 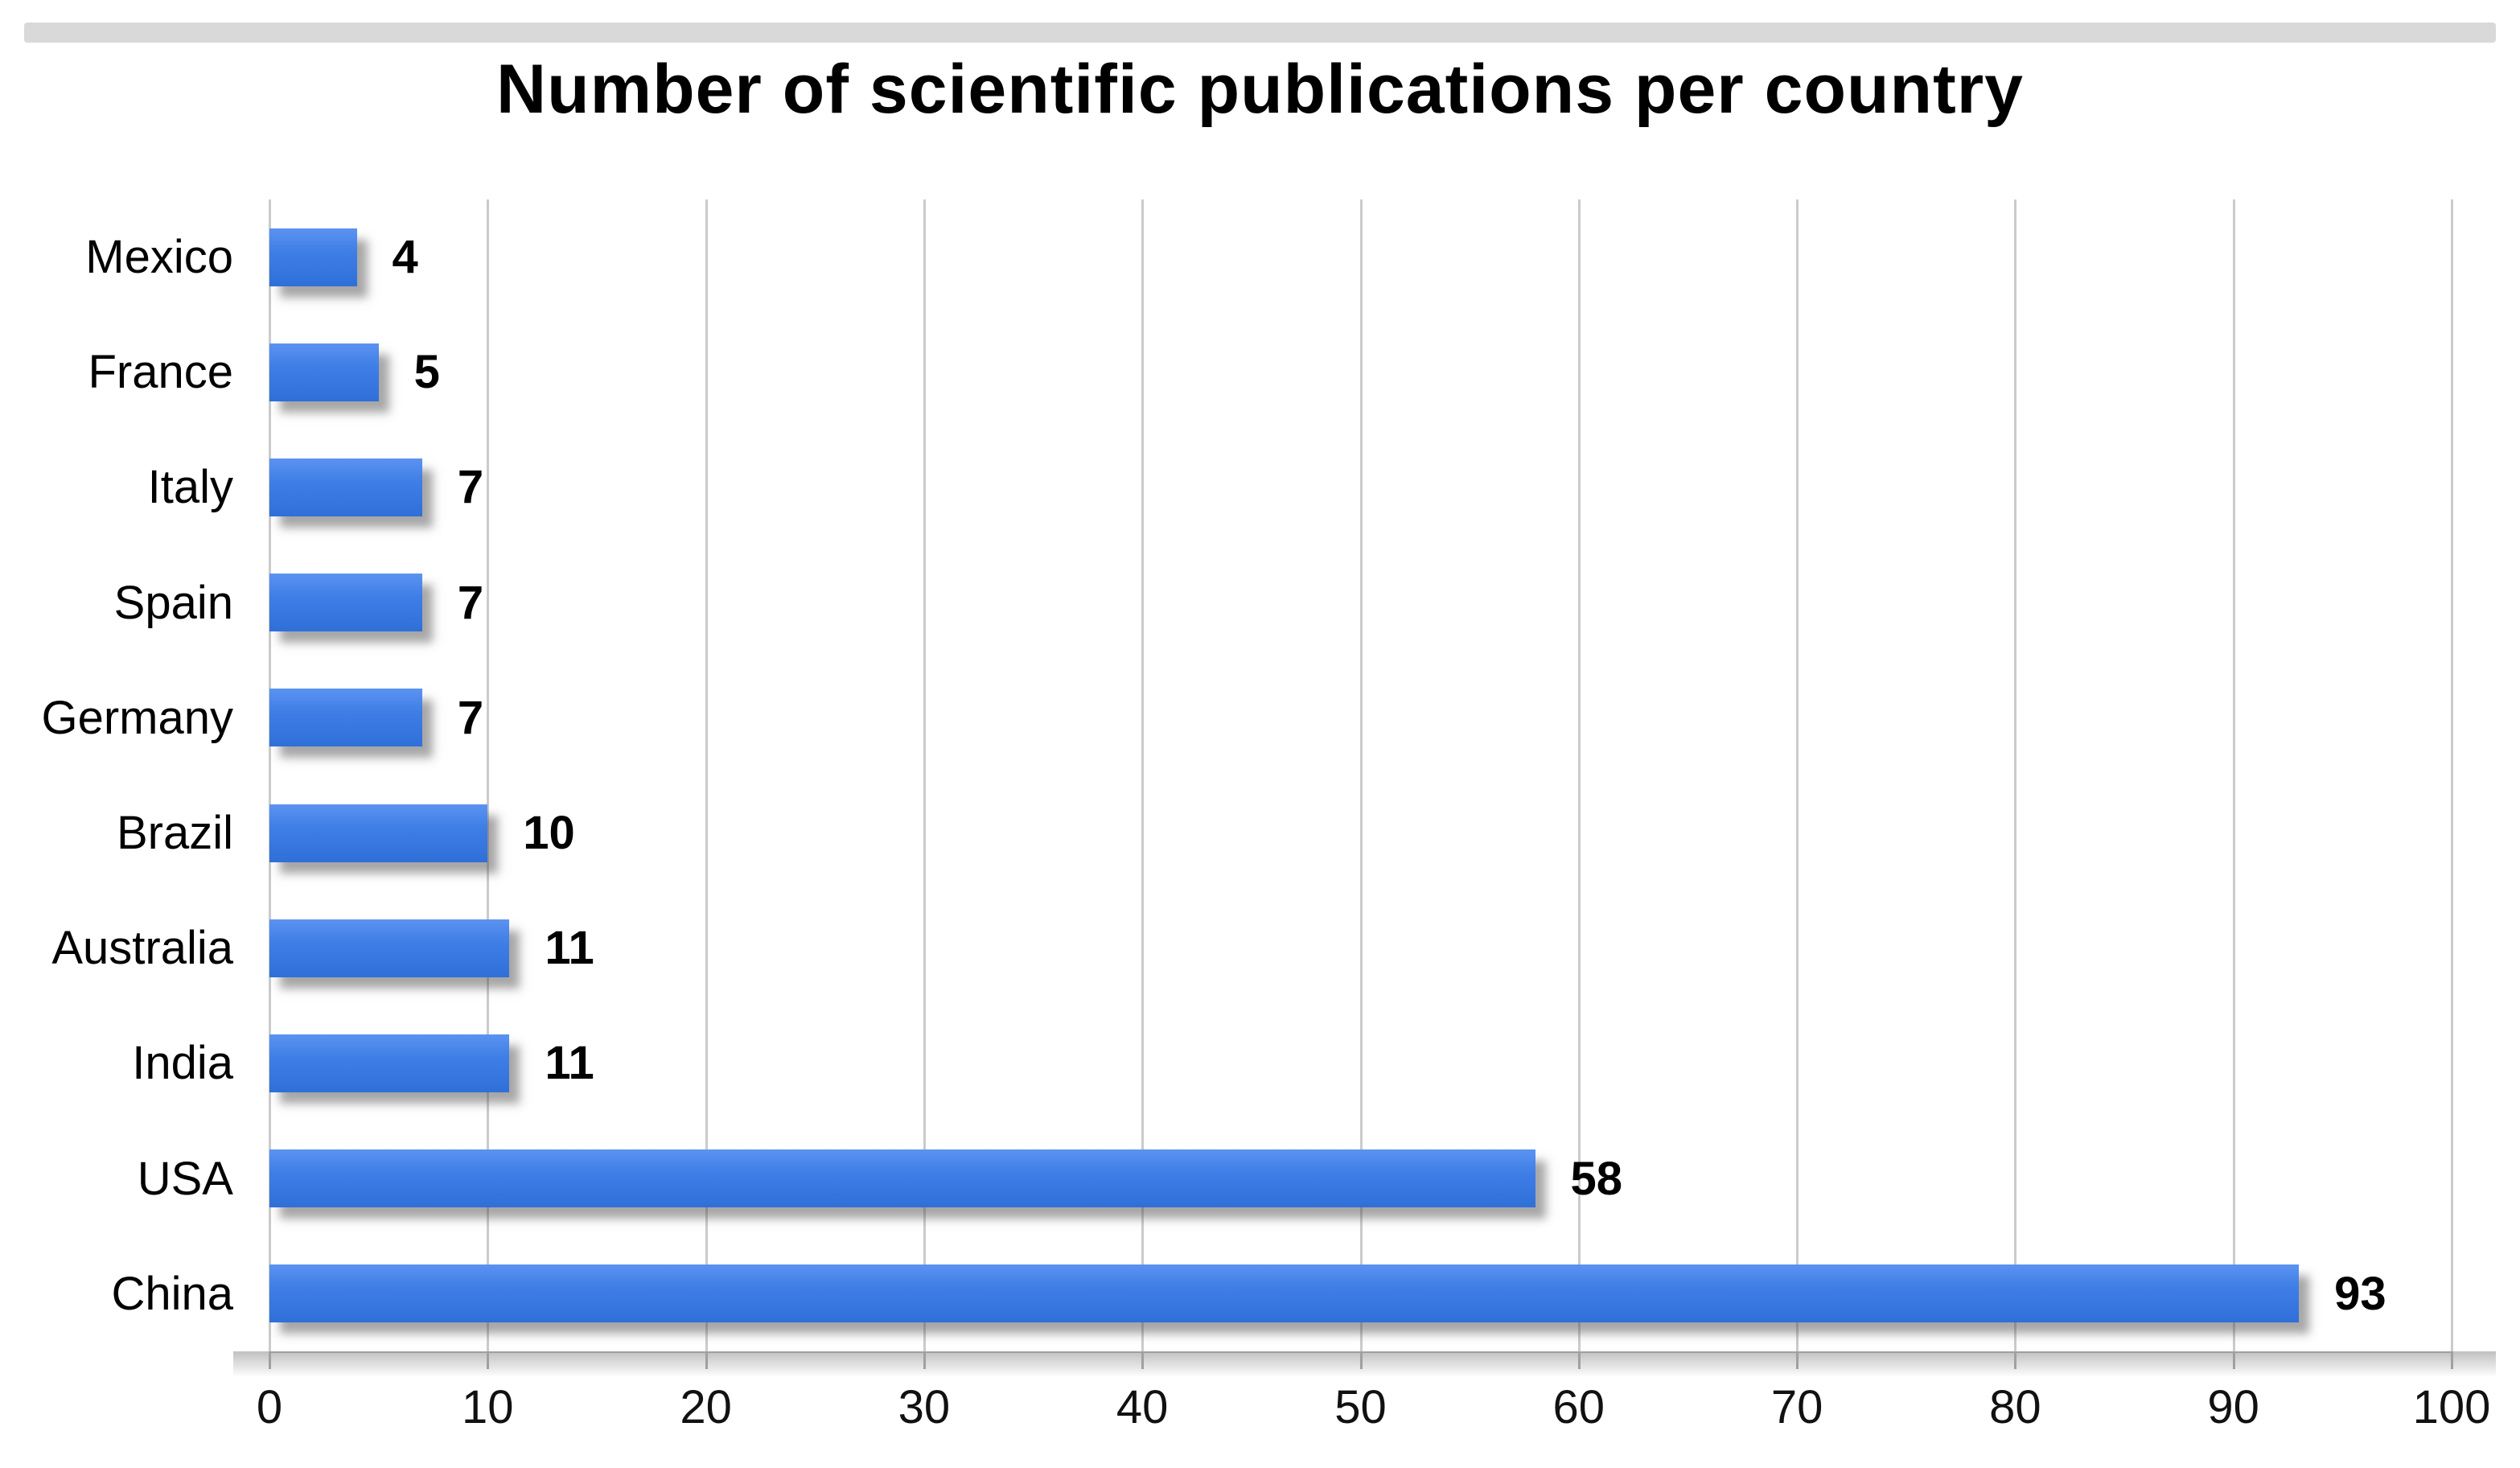 I want to click on bar-row: 58, so click(x=1361, y=1178).